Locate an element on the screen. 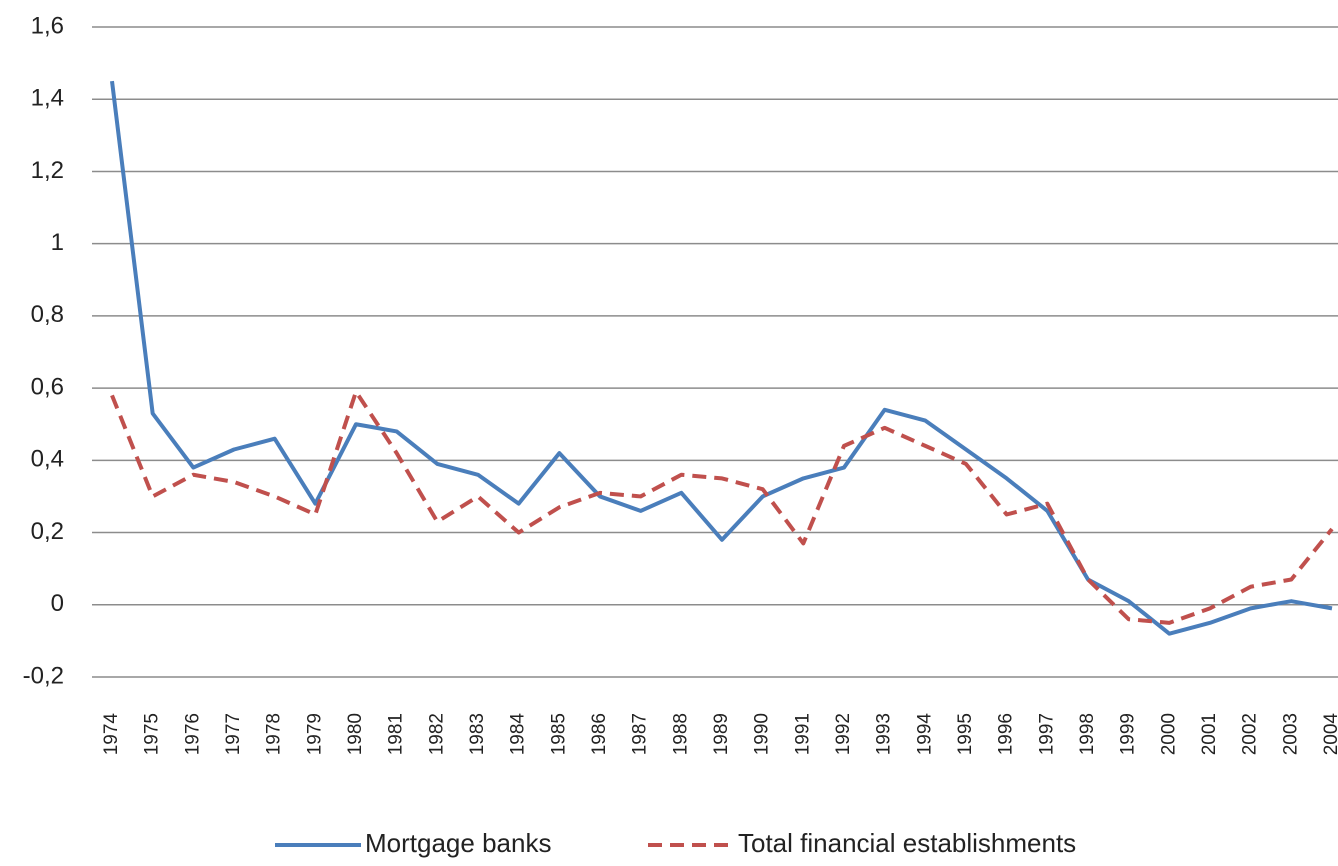  x-tick-label: 1986 is located at coordinates (599, 734).